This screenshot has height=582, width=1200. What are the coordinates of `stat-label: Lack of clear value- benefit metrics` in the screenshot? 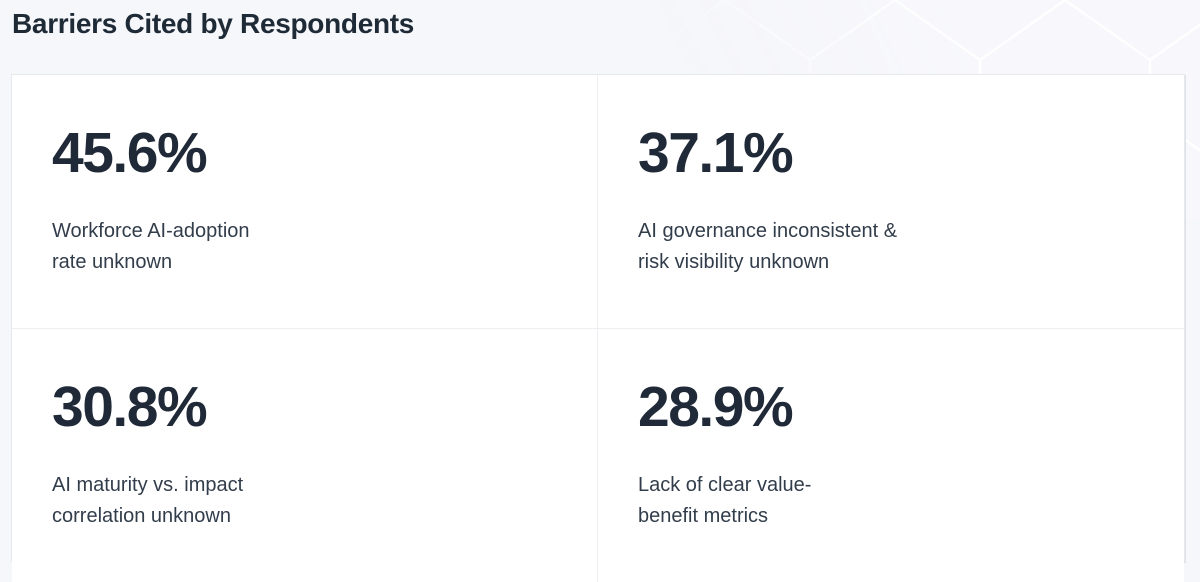 It's located at (725, 500).